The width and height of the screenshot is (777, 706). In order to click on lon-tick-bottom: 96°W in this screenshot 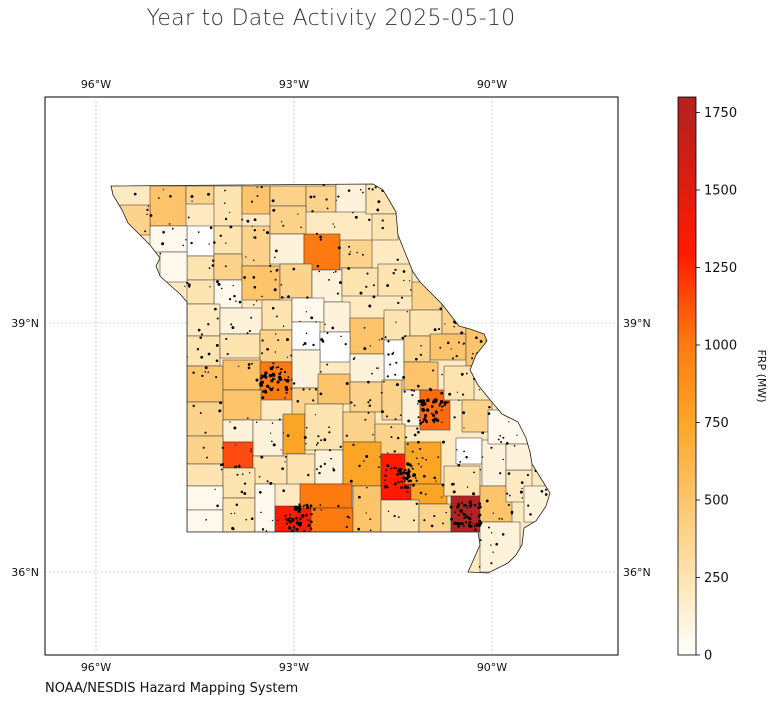, I will do `click(96, 667)`.